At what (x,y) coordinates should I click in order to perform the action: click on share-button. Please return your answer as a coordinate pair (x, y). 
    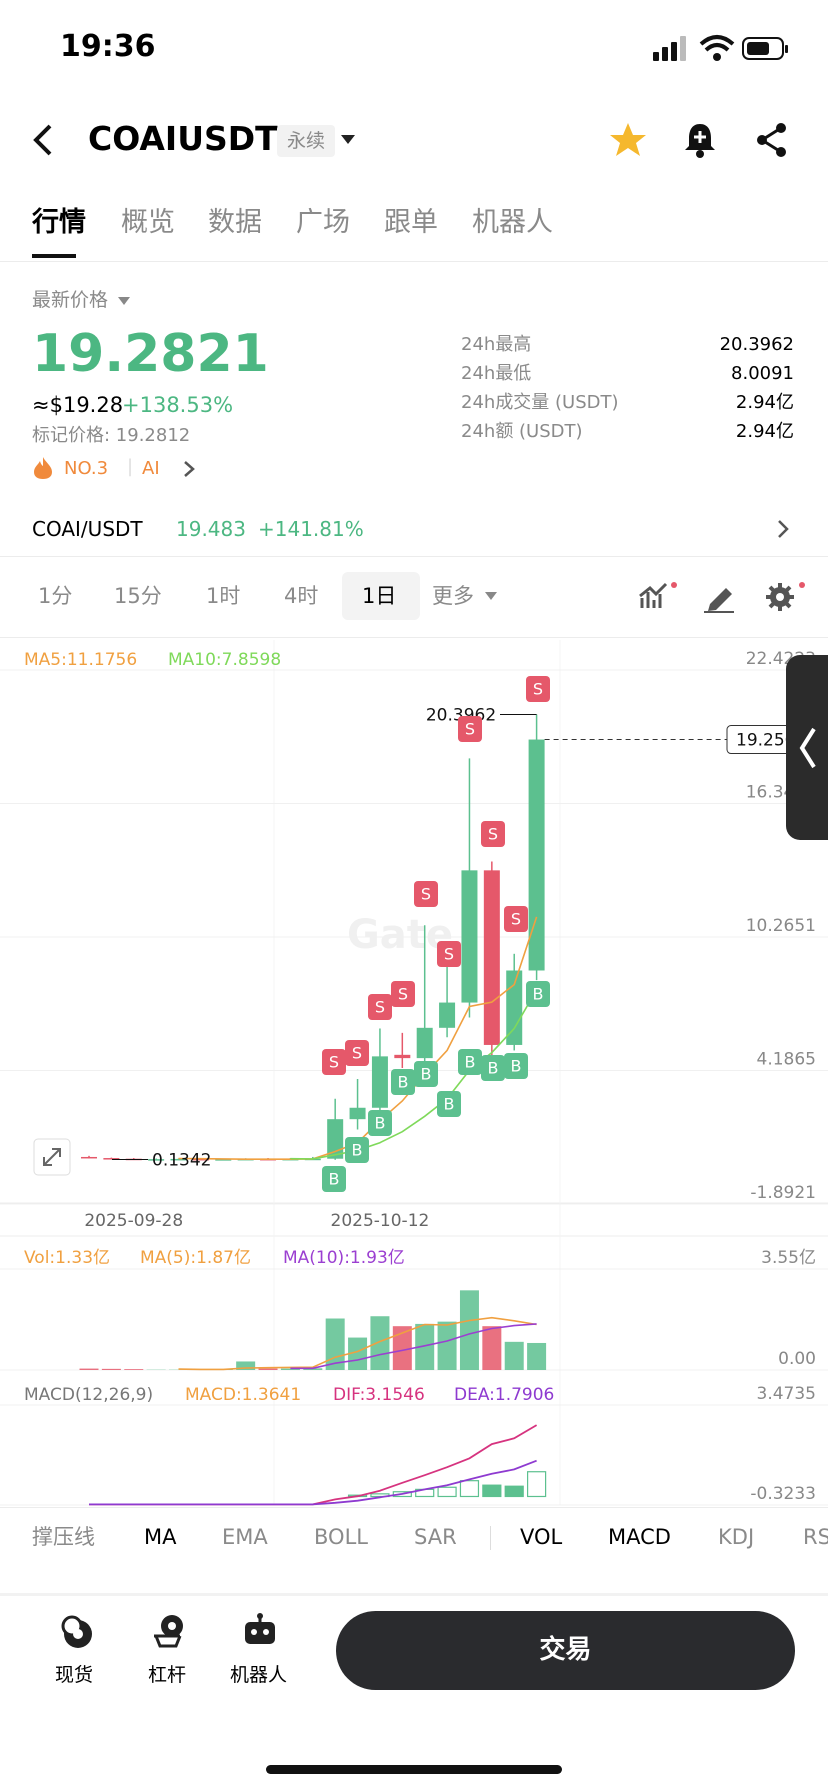
    Looking at the image, I should click on (772, 140).